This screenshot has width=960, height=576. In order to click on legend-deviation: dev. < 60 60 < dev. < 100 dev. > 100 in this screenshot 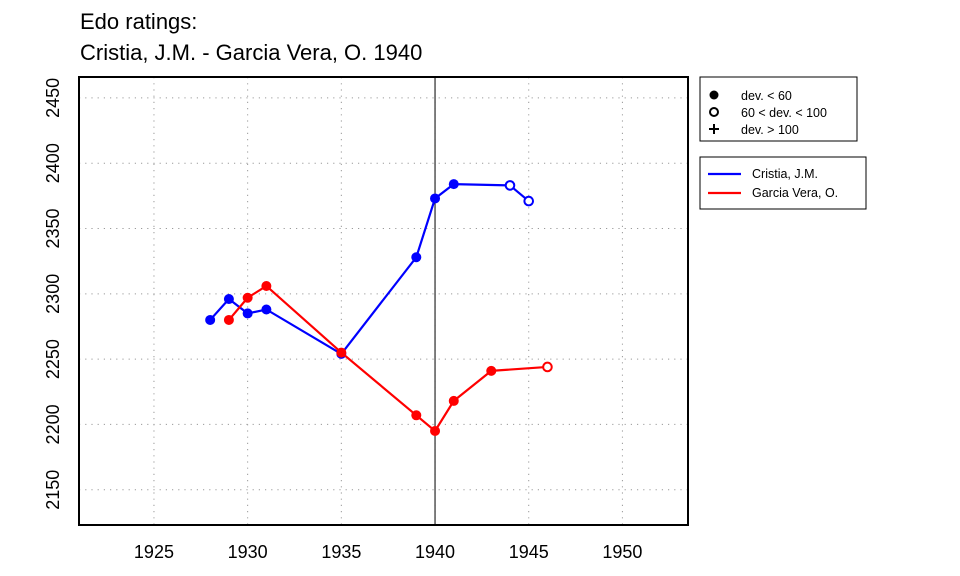, I will do `click(778, 109)`.